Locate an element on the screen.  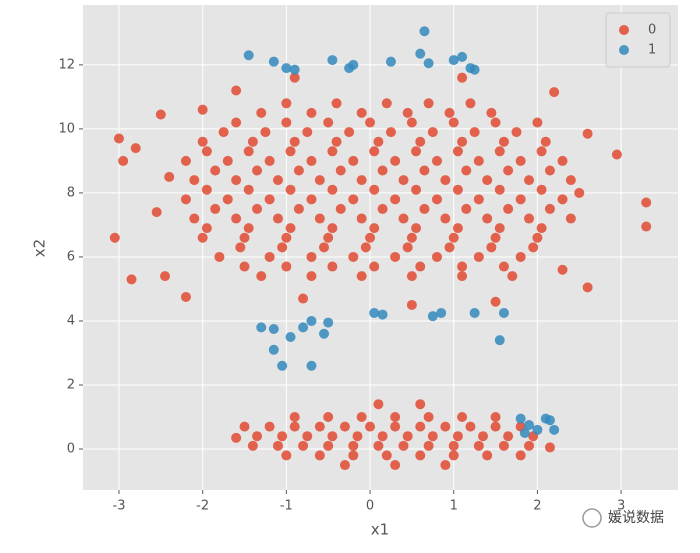
y-tick-label: 10 is located at coordinates (66, 128).